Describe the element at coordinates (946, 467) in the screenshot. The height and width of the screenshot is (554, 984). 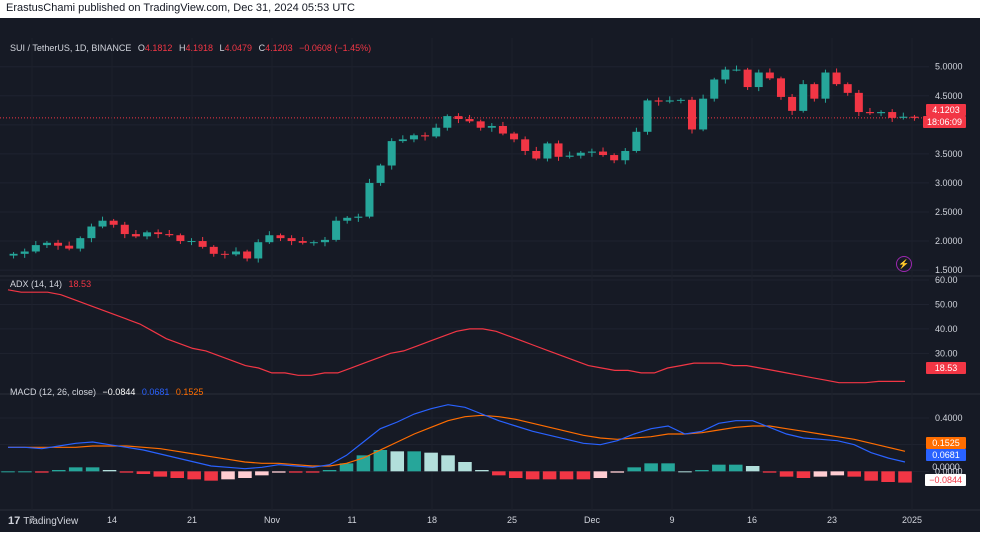
I see `zero-value-tag: 0.0000` at that location.